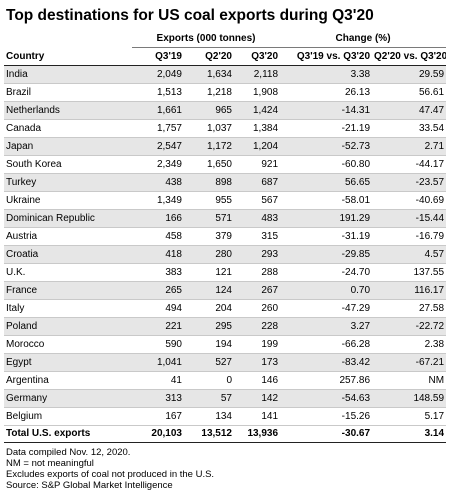  What do you see at coordinates (257, 344) in the screenshot?
I see `value-cell: 199` at bounding box center [257, 344].